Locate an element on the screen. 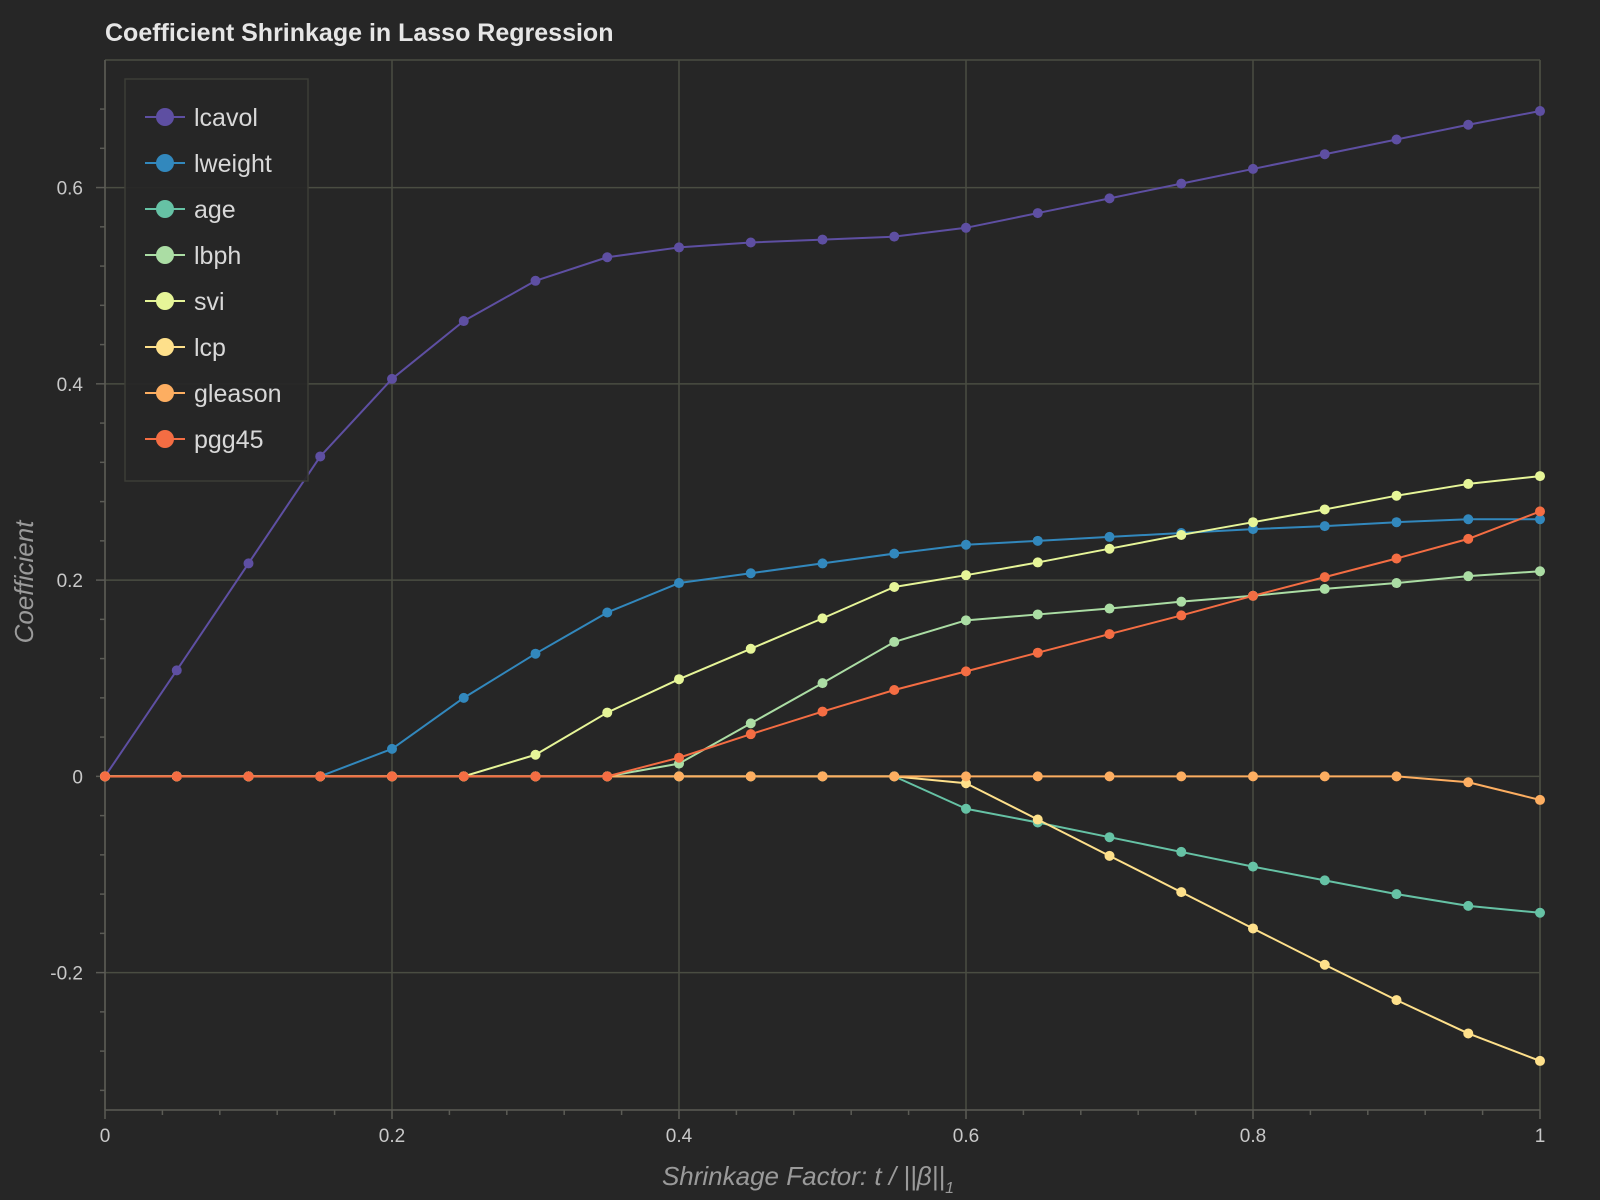 This screenshot has height=1200, width=1600. legend-label: lweight is located at coordinates (233, 164).